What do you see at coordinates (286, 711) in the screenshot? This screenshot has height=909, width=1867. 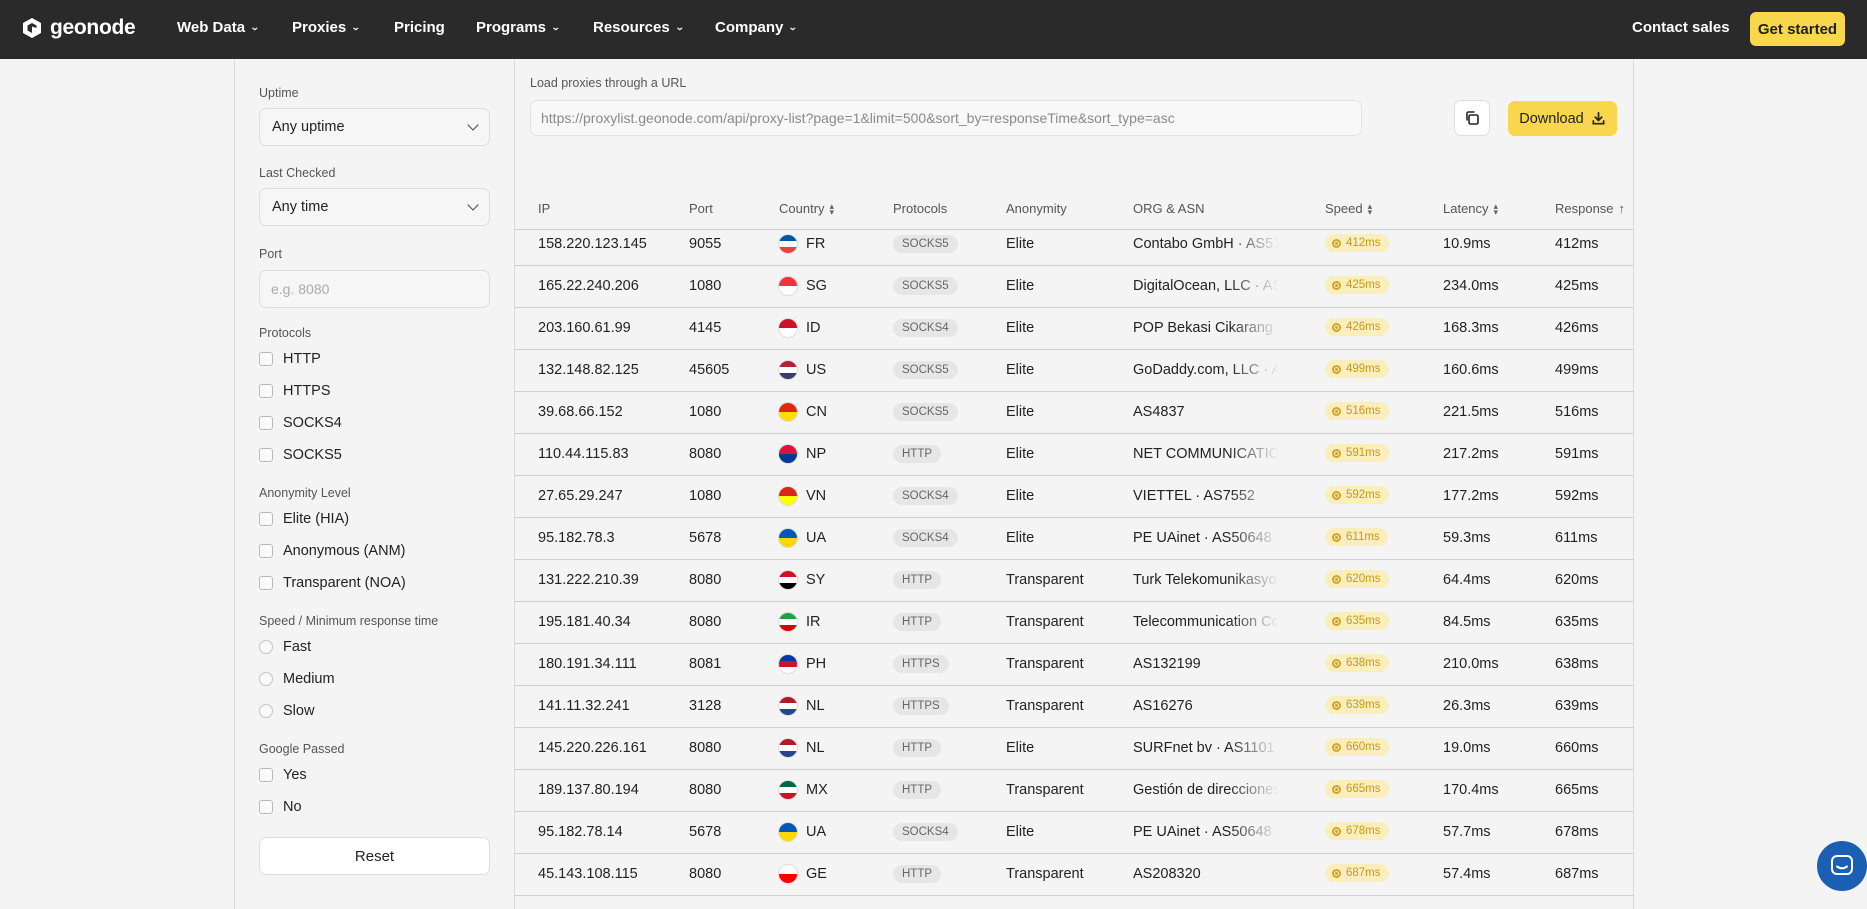 I see `speed-slow-radio: Slow` at bounding box center [286, 711].